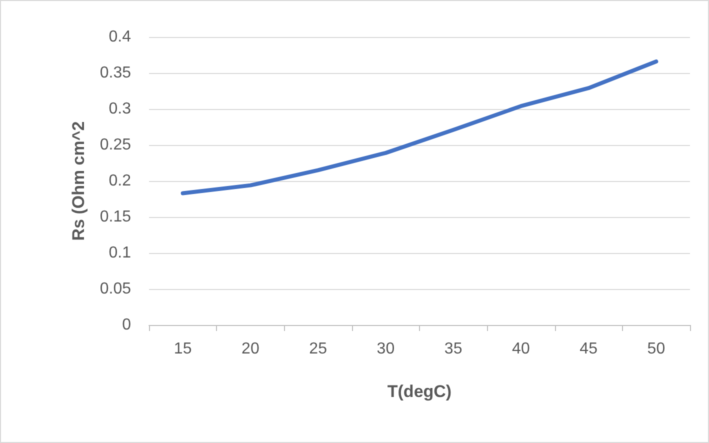 This screenshot has height=443, width=709. Describe the element at coordinates (116, 145) in the screenshot. I see `y-tick-label: 0.25` at that location.